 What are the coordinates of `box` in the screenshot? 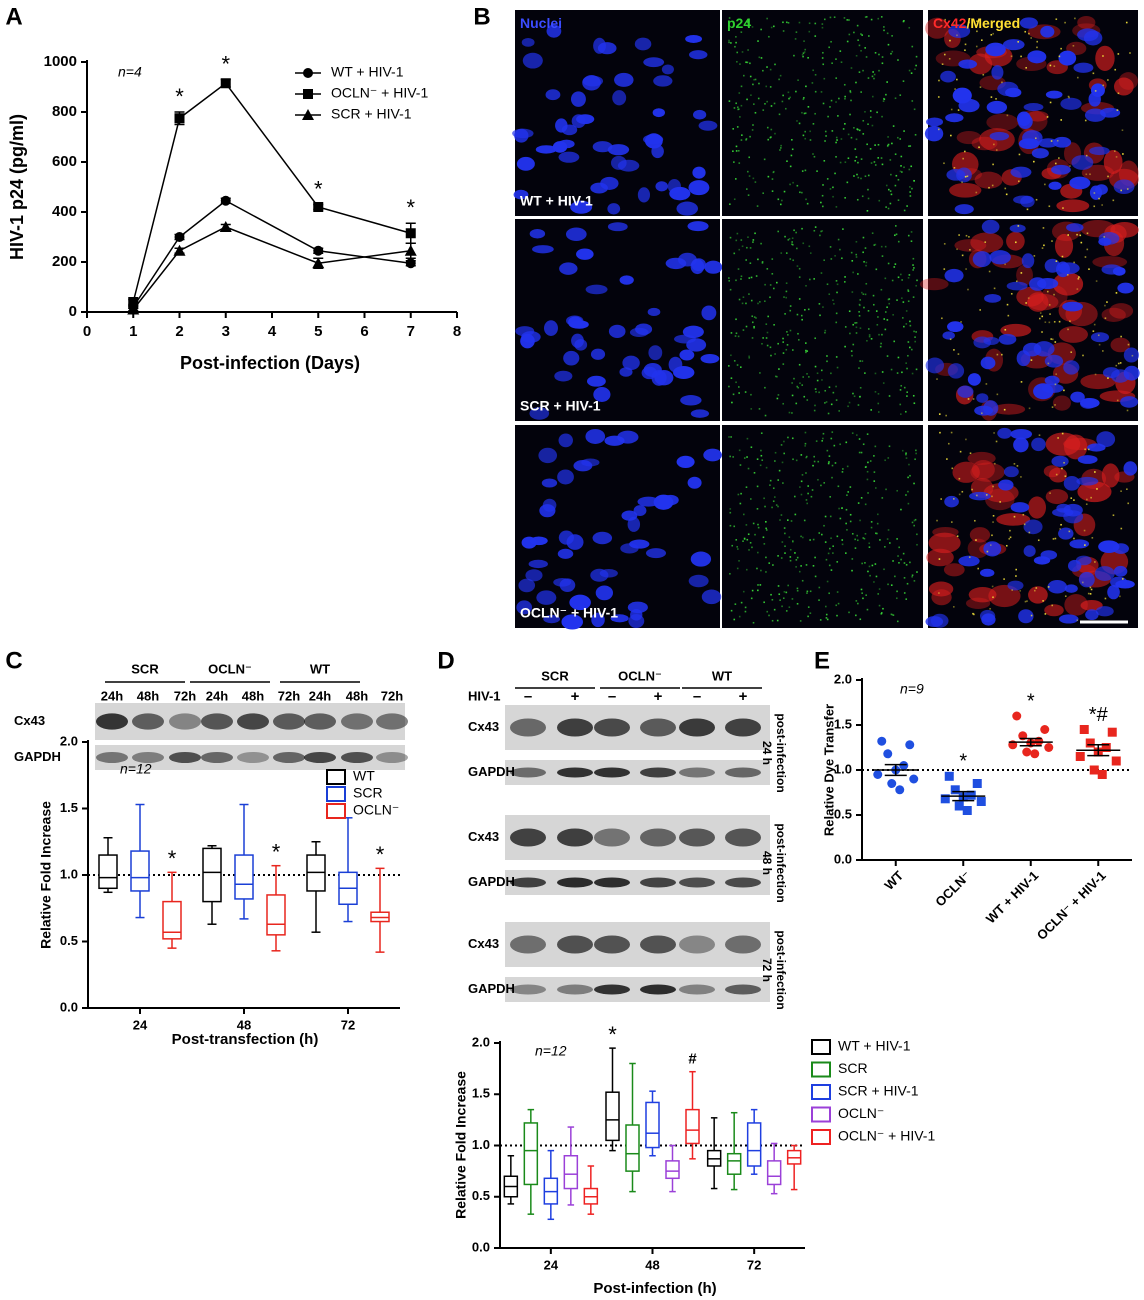 It's located at (652, 1125).